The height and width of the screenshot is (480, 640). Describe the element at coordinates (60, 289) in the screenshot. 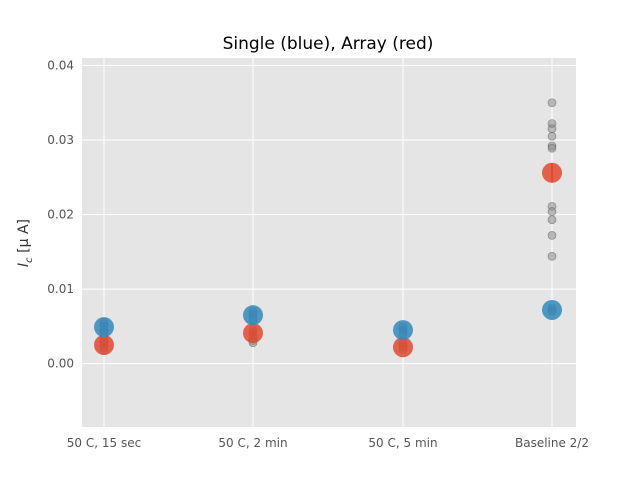

I see `y-tick-label: 0.01` at that location.